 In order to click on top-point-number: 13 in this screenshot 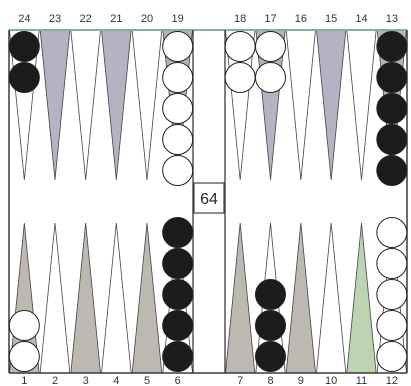, I will do `click(392, 19)`.